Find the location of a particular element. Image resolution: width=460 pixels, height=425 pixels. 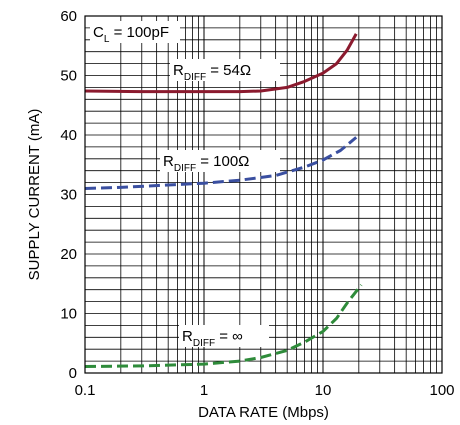

x-axis-label: DATA RATE (Mbps) is located at coordinates (263, 412).